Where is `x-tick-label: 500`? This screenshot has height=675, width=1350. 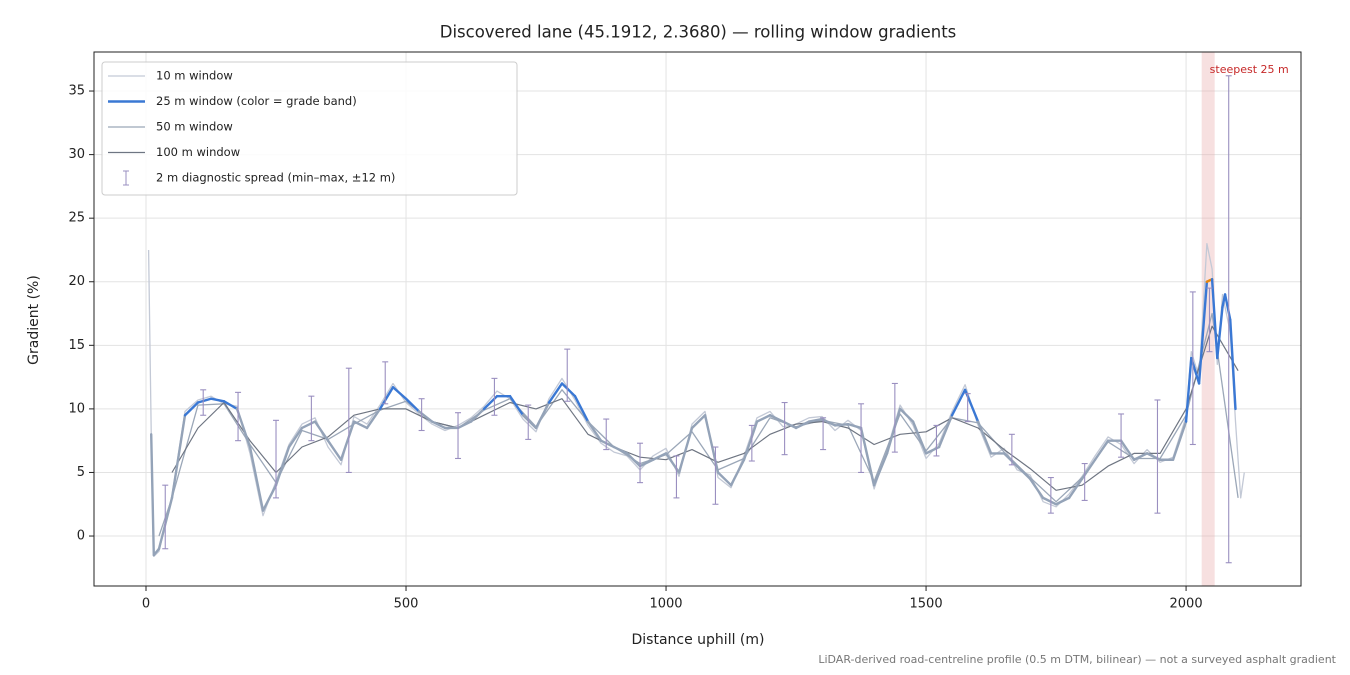
x-tick-label: 500 is located at coordinates (406, 604).